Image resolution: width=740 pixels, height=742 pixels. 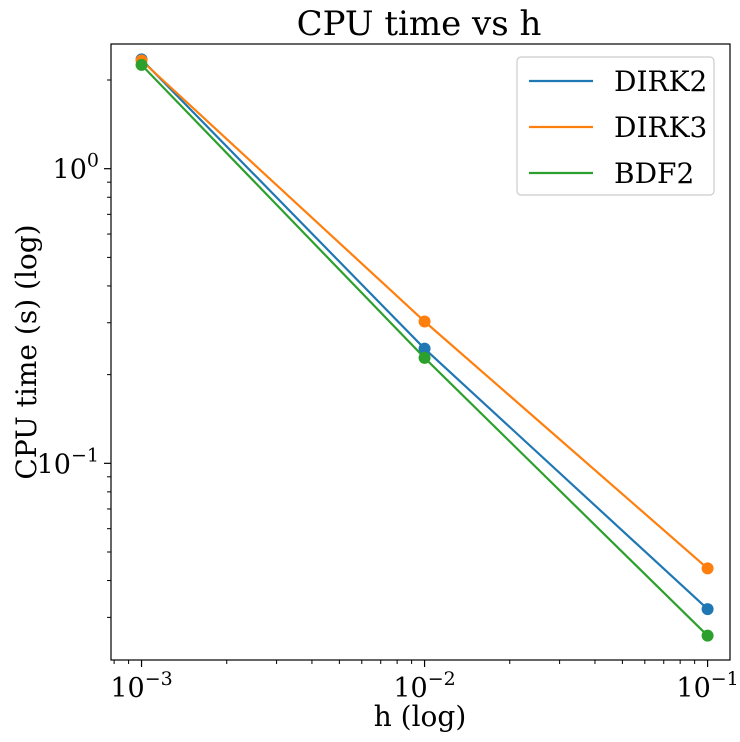 I want to click on x-axis-label: h (log), so click(x=420, y=716).